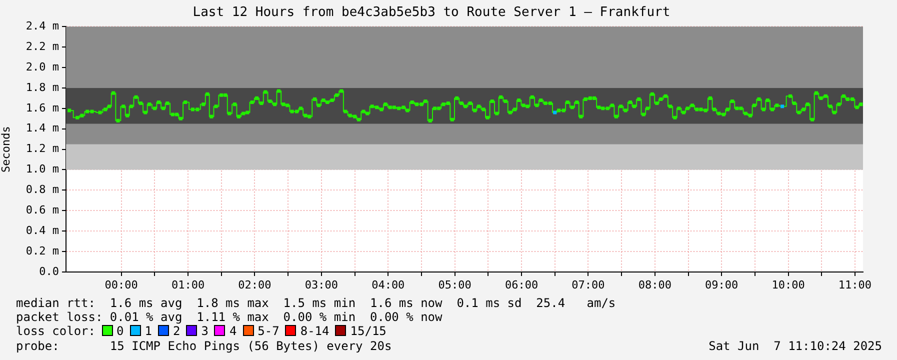 This screenshot has height=360, width=897. I want to click on x-tick-label: 04:00, so click(388, 285).